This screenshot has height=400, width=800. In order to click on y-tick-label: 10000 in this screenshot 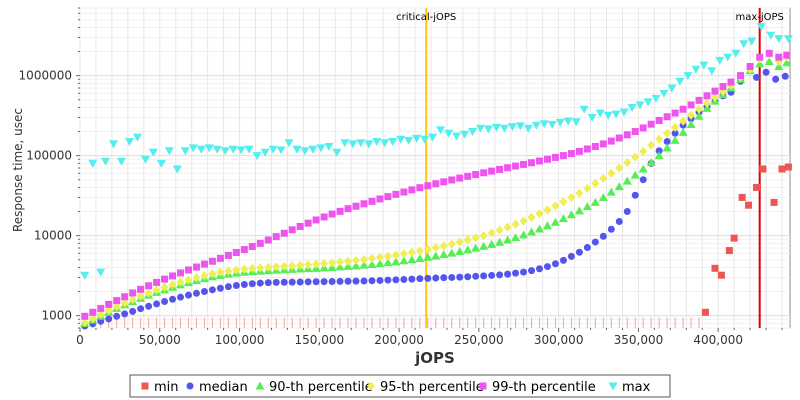, I will do `click(53, 236)`.